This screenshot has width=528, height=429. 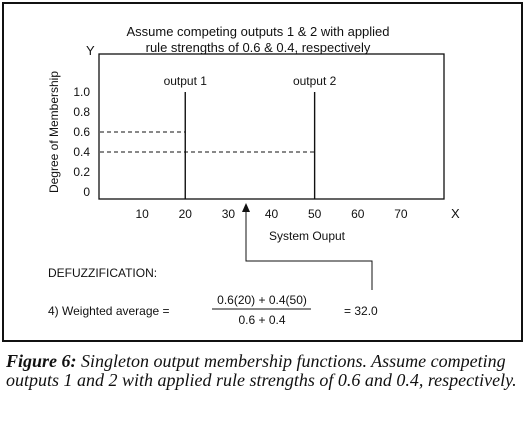 What do you see at coordinates (401, 214) in the screenshot?
I see `x-tick-label: 70` at bounding box center [401, 214].